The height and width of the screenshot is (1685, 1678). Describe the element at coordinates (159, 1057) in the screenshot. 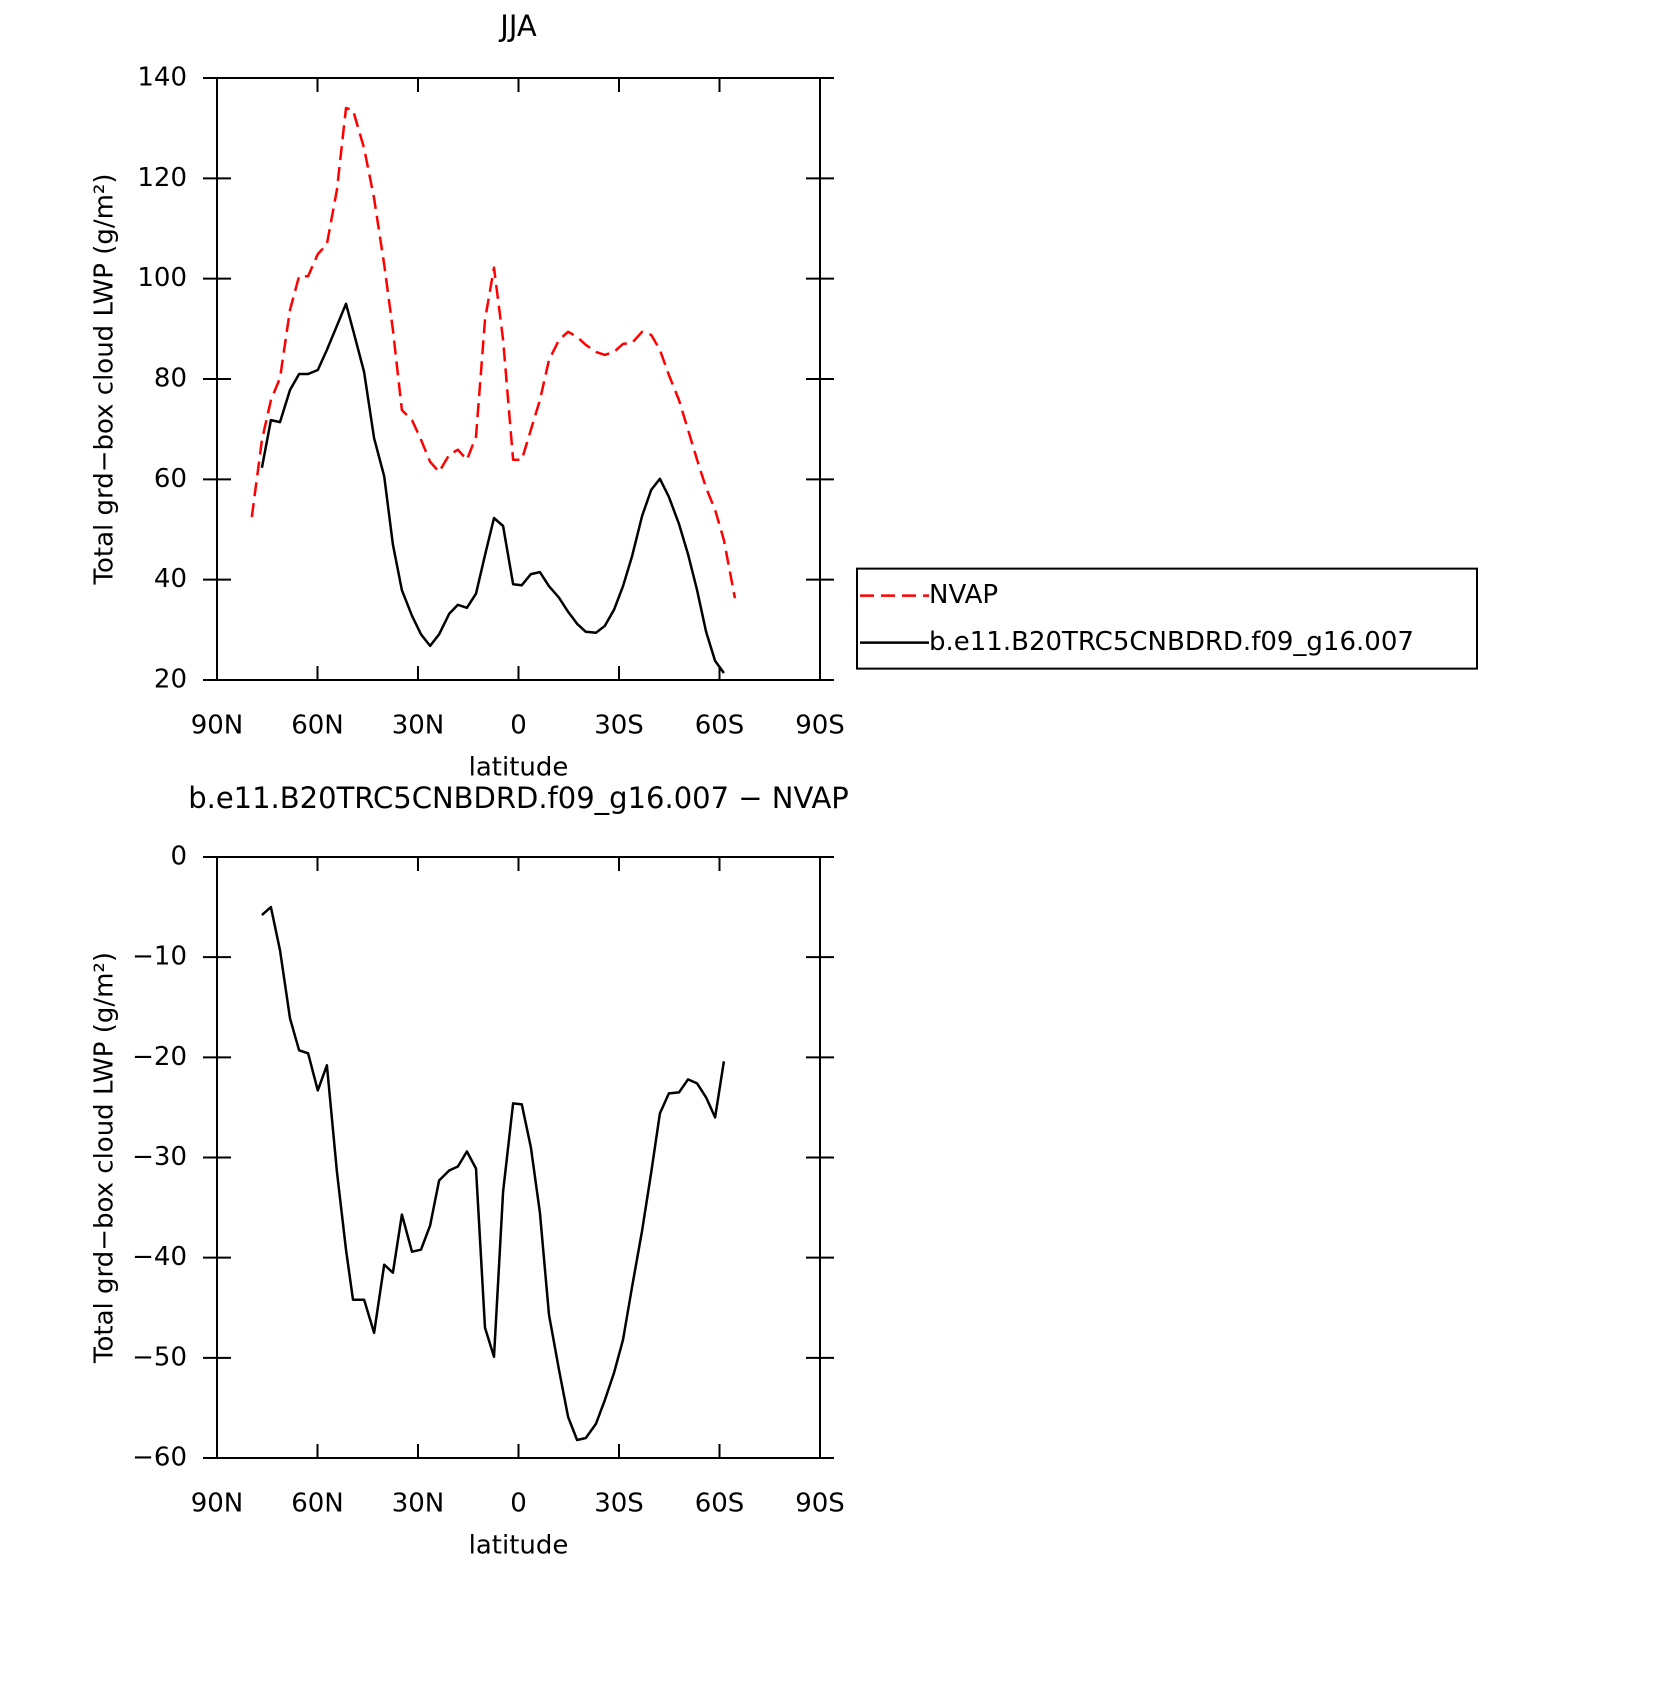

I see `y-tick-label: −20` at that location.